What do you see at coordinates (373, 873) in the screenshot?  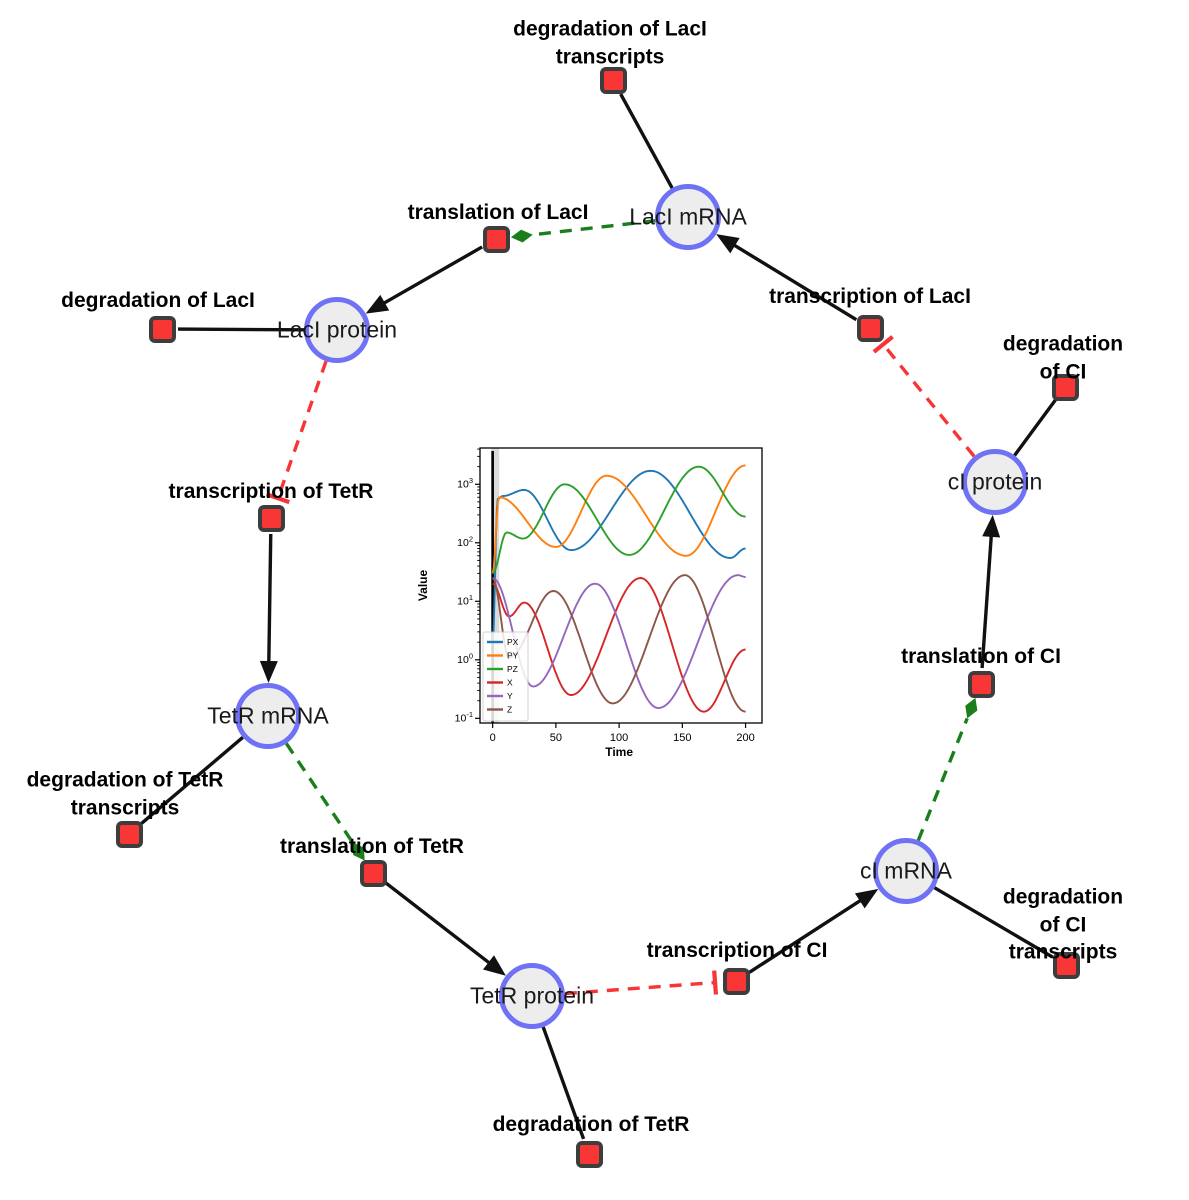 I see `reaction-node-translation_tetr` at bounding box center [373, 873].